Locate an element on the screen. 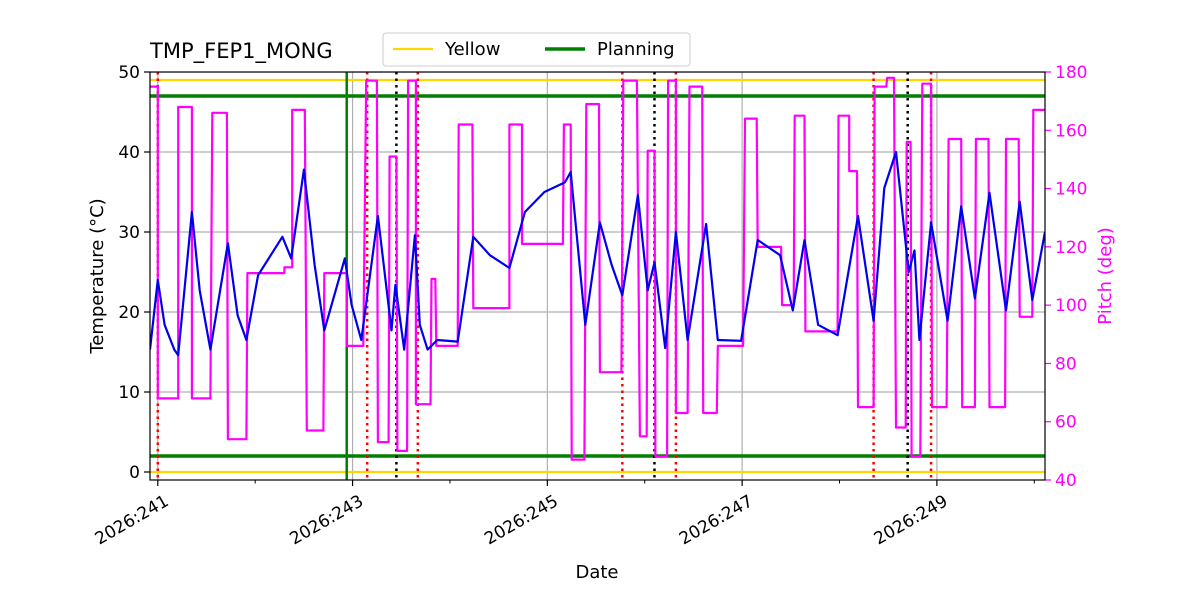 This screenshot has height=600, width=1200. y-tick-label: 30 is located at coordinates (129, 233).